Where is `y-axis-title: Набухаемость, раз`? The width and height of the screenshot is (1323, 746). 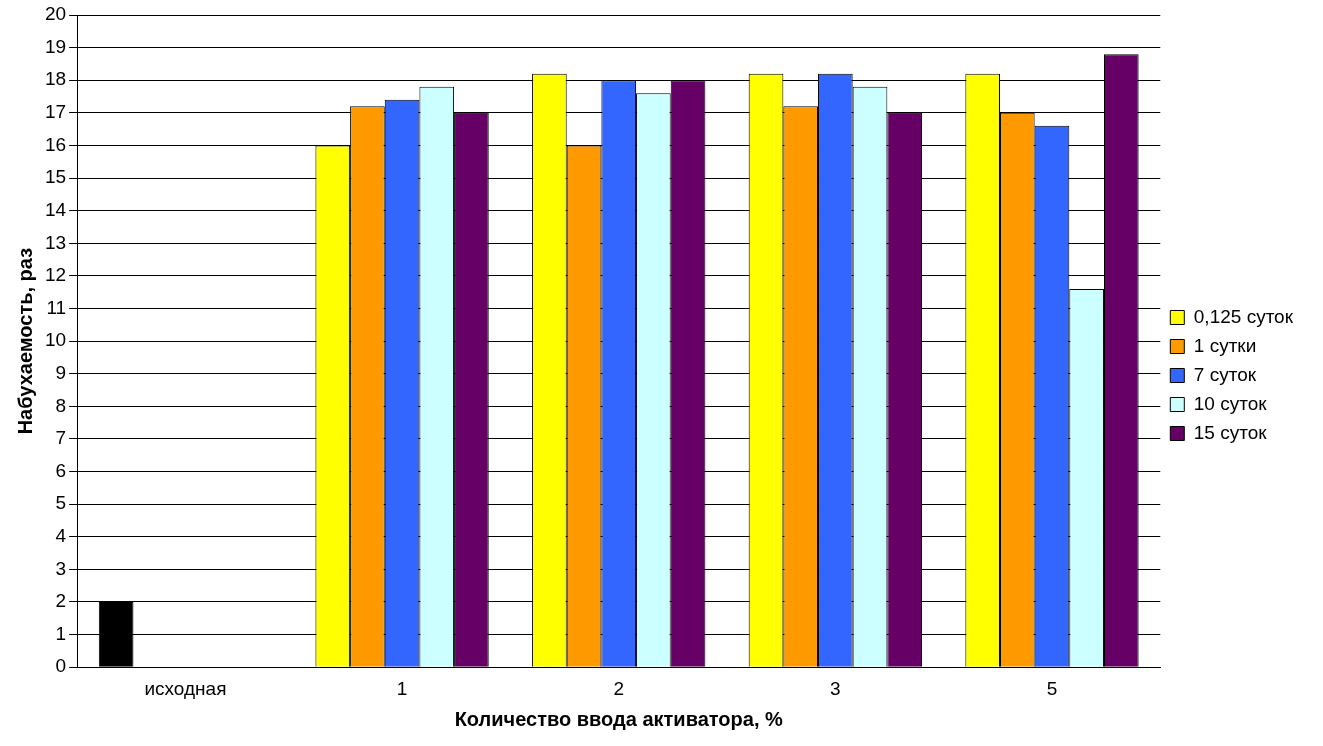 y-axis-title: Набухаемость, раз is located at coordinates (24, 341).